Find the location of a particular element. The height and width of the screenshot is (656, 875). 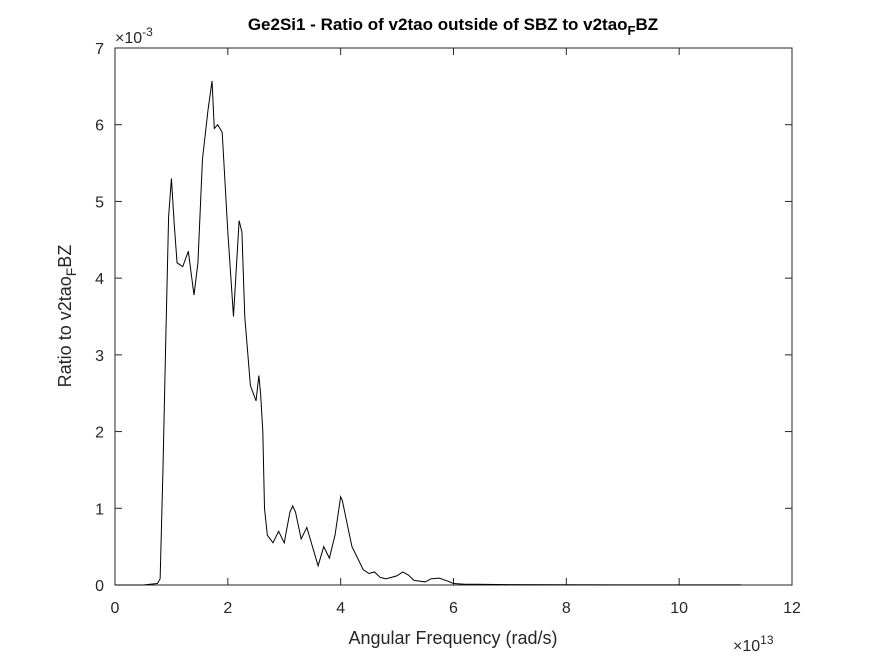

x-tick-labels: 0 2 4 6 8 10 12 is located at coordinates (456, 608).